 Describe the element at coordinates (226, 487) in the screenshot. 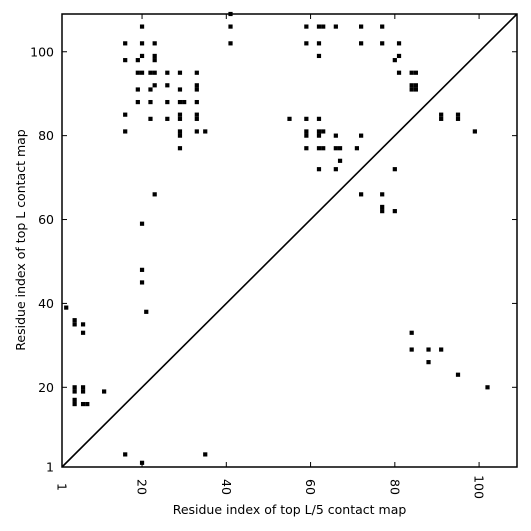

I see `x-tick-label: 40` at that location.